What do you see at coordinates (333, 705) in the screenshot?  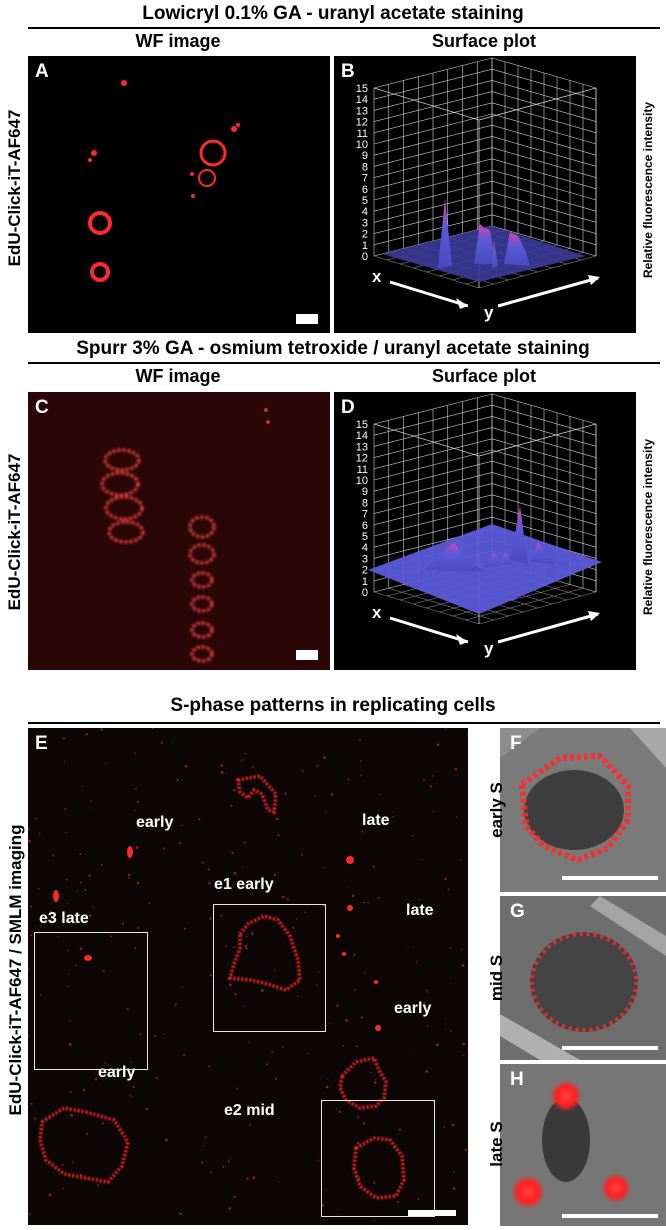 I see `section3-title: S-phase patterns in replicating cells` at bounding box center [333, 705].